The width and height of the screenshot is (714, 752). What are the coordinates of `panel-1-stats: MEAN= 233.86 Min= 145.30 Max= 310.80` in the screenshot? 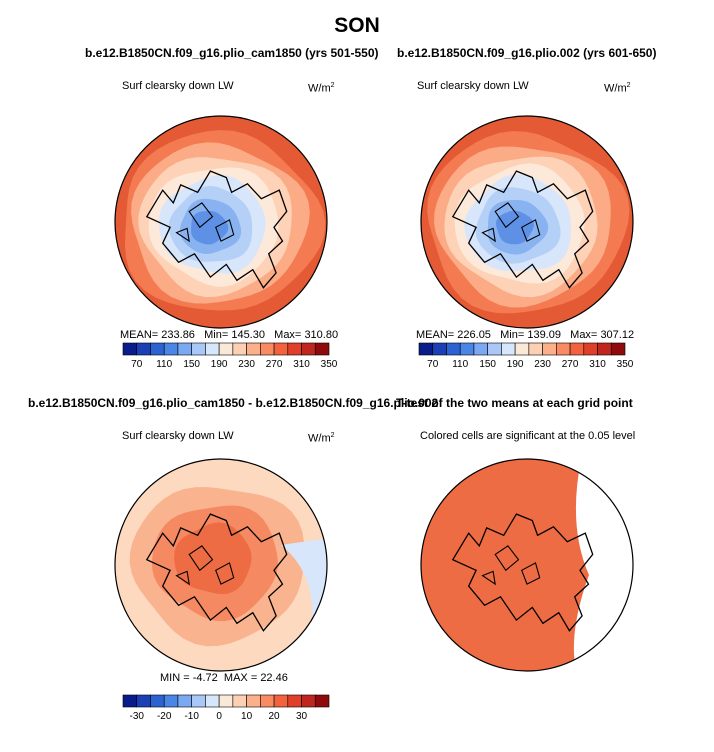 It's located at (229, 335).